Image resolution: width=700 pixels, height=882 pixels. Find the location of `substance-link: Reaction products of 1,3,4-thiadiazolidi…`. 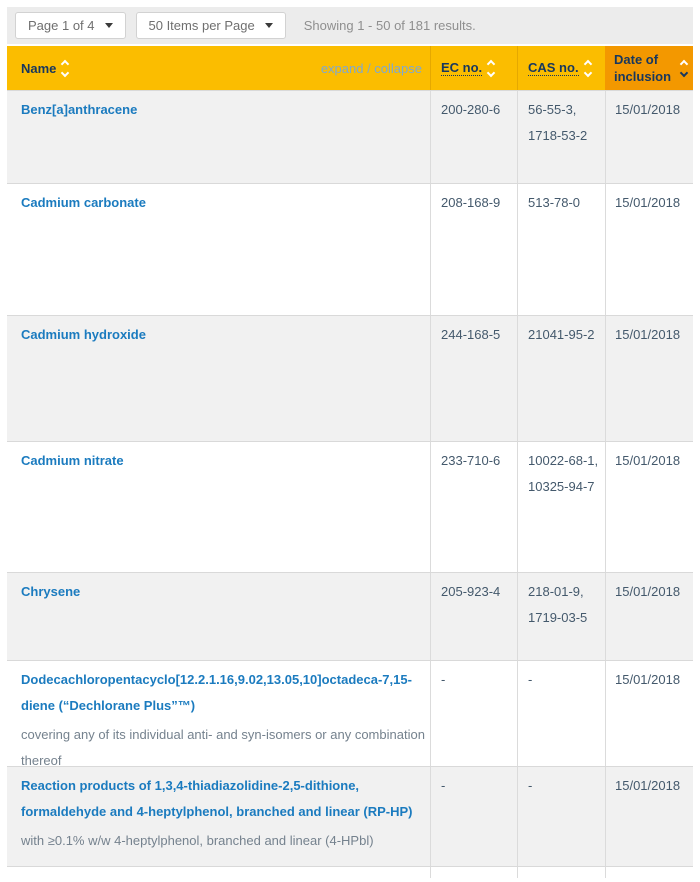

substance-link: Reaction products of 1,3,4-thiadiazolidi… is located at coordinates (217, 798).